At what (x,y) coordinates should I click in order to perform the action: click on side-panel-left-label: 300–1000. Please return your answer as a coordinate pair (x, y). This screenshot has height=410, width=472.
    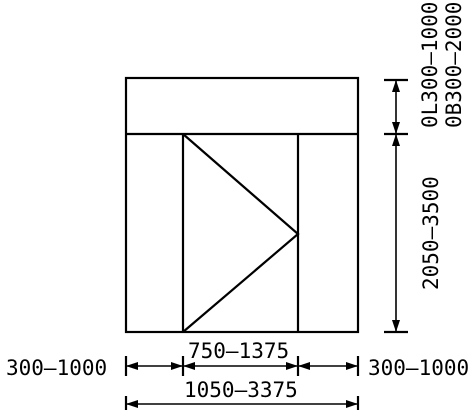
    Looking at the image, I should click on (56, 368).